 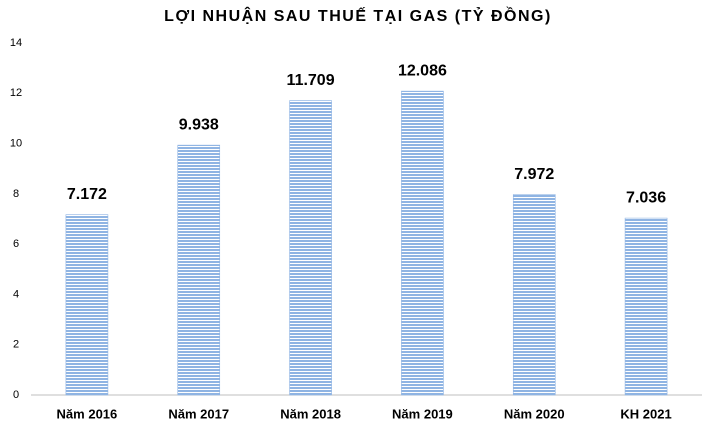 What do you see at coordinates (87, 413) in the screenshot?
I see `x-tick-label: Năm 2016` at bounding box center [87, 413].